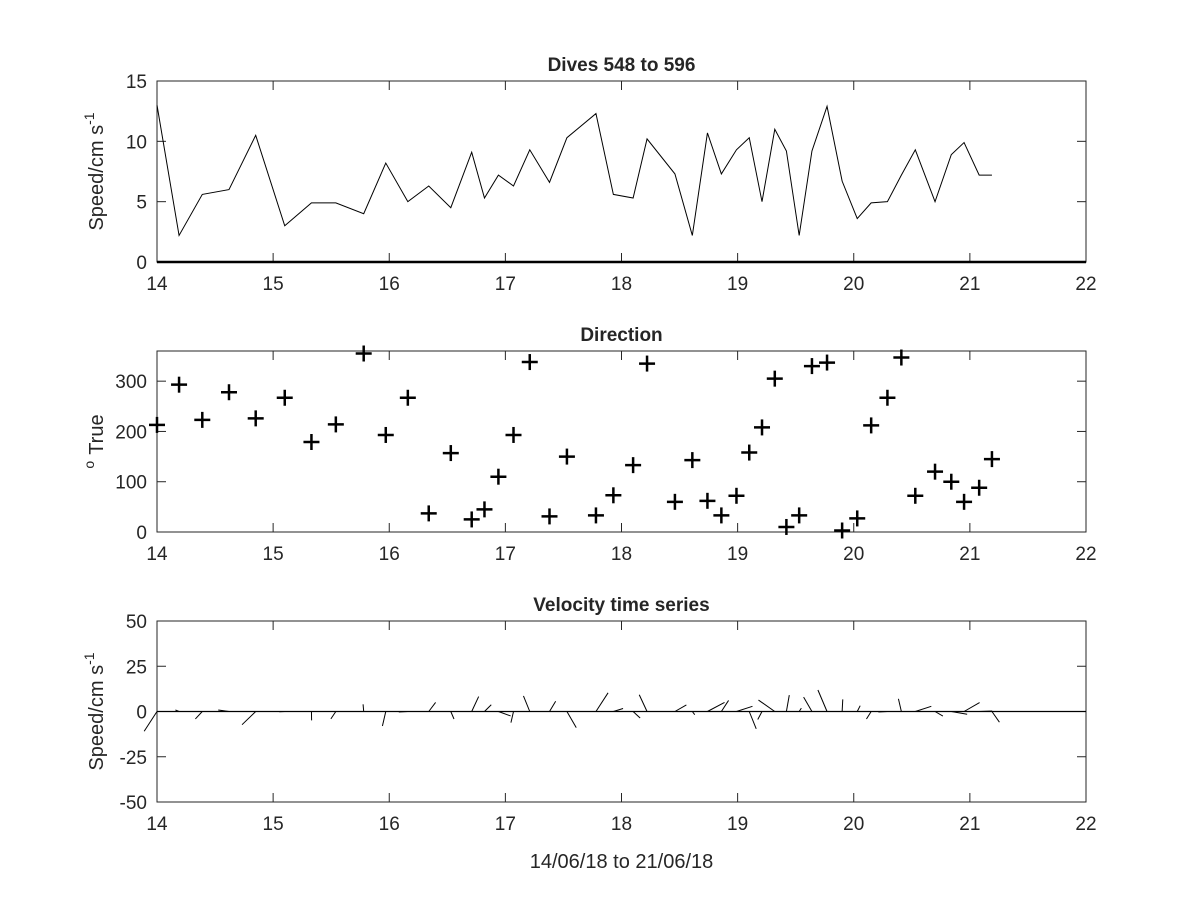 This screenshot has height=900, width=1200. Describe the element at coordinates (621, 824) in the screenshot. I see `x-tick-label: 18` at that location.